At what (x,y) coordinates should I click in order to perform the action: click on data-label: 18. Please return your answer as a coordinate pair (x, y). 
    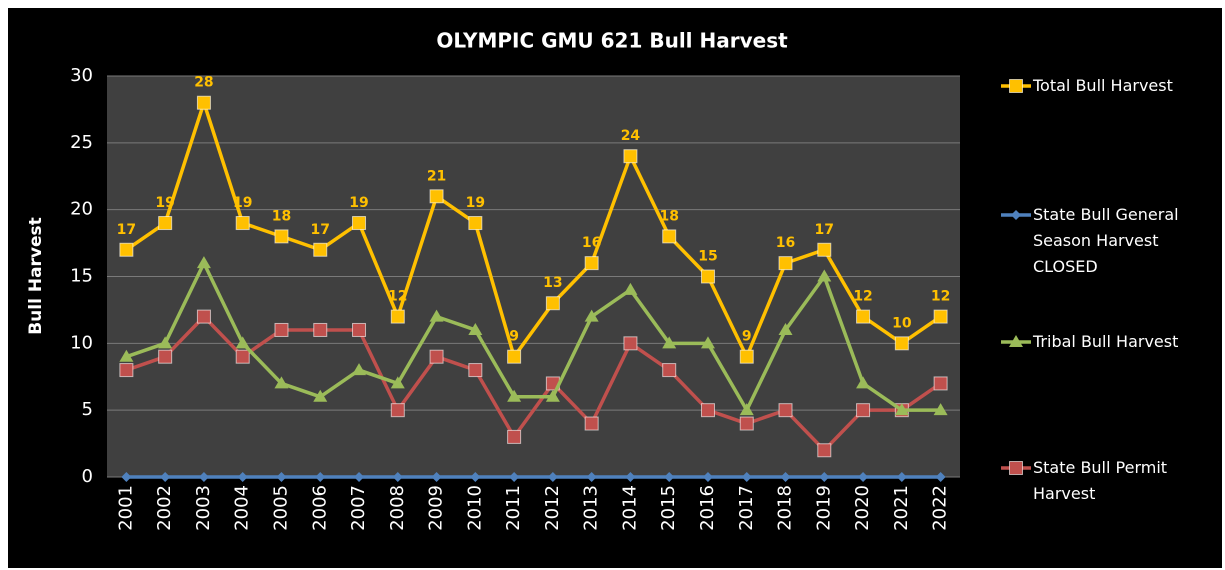
    Looking at the image, I should click on (668, 216).